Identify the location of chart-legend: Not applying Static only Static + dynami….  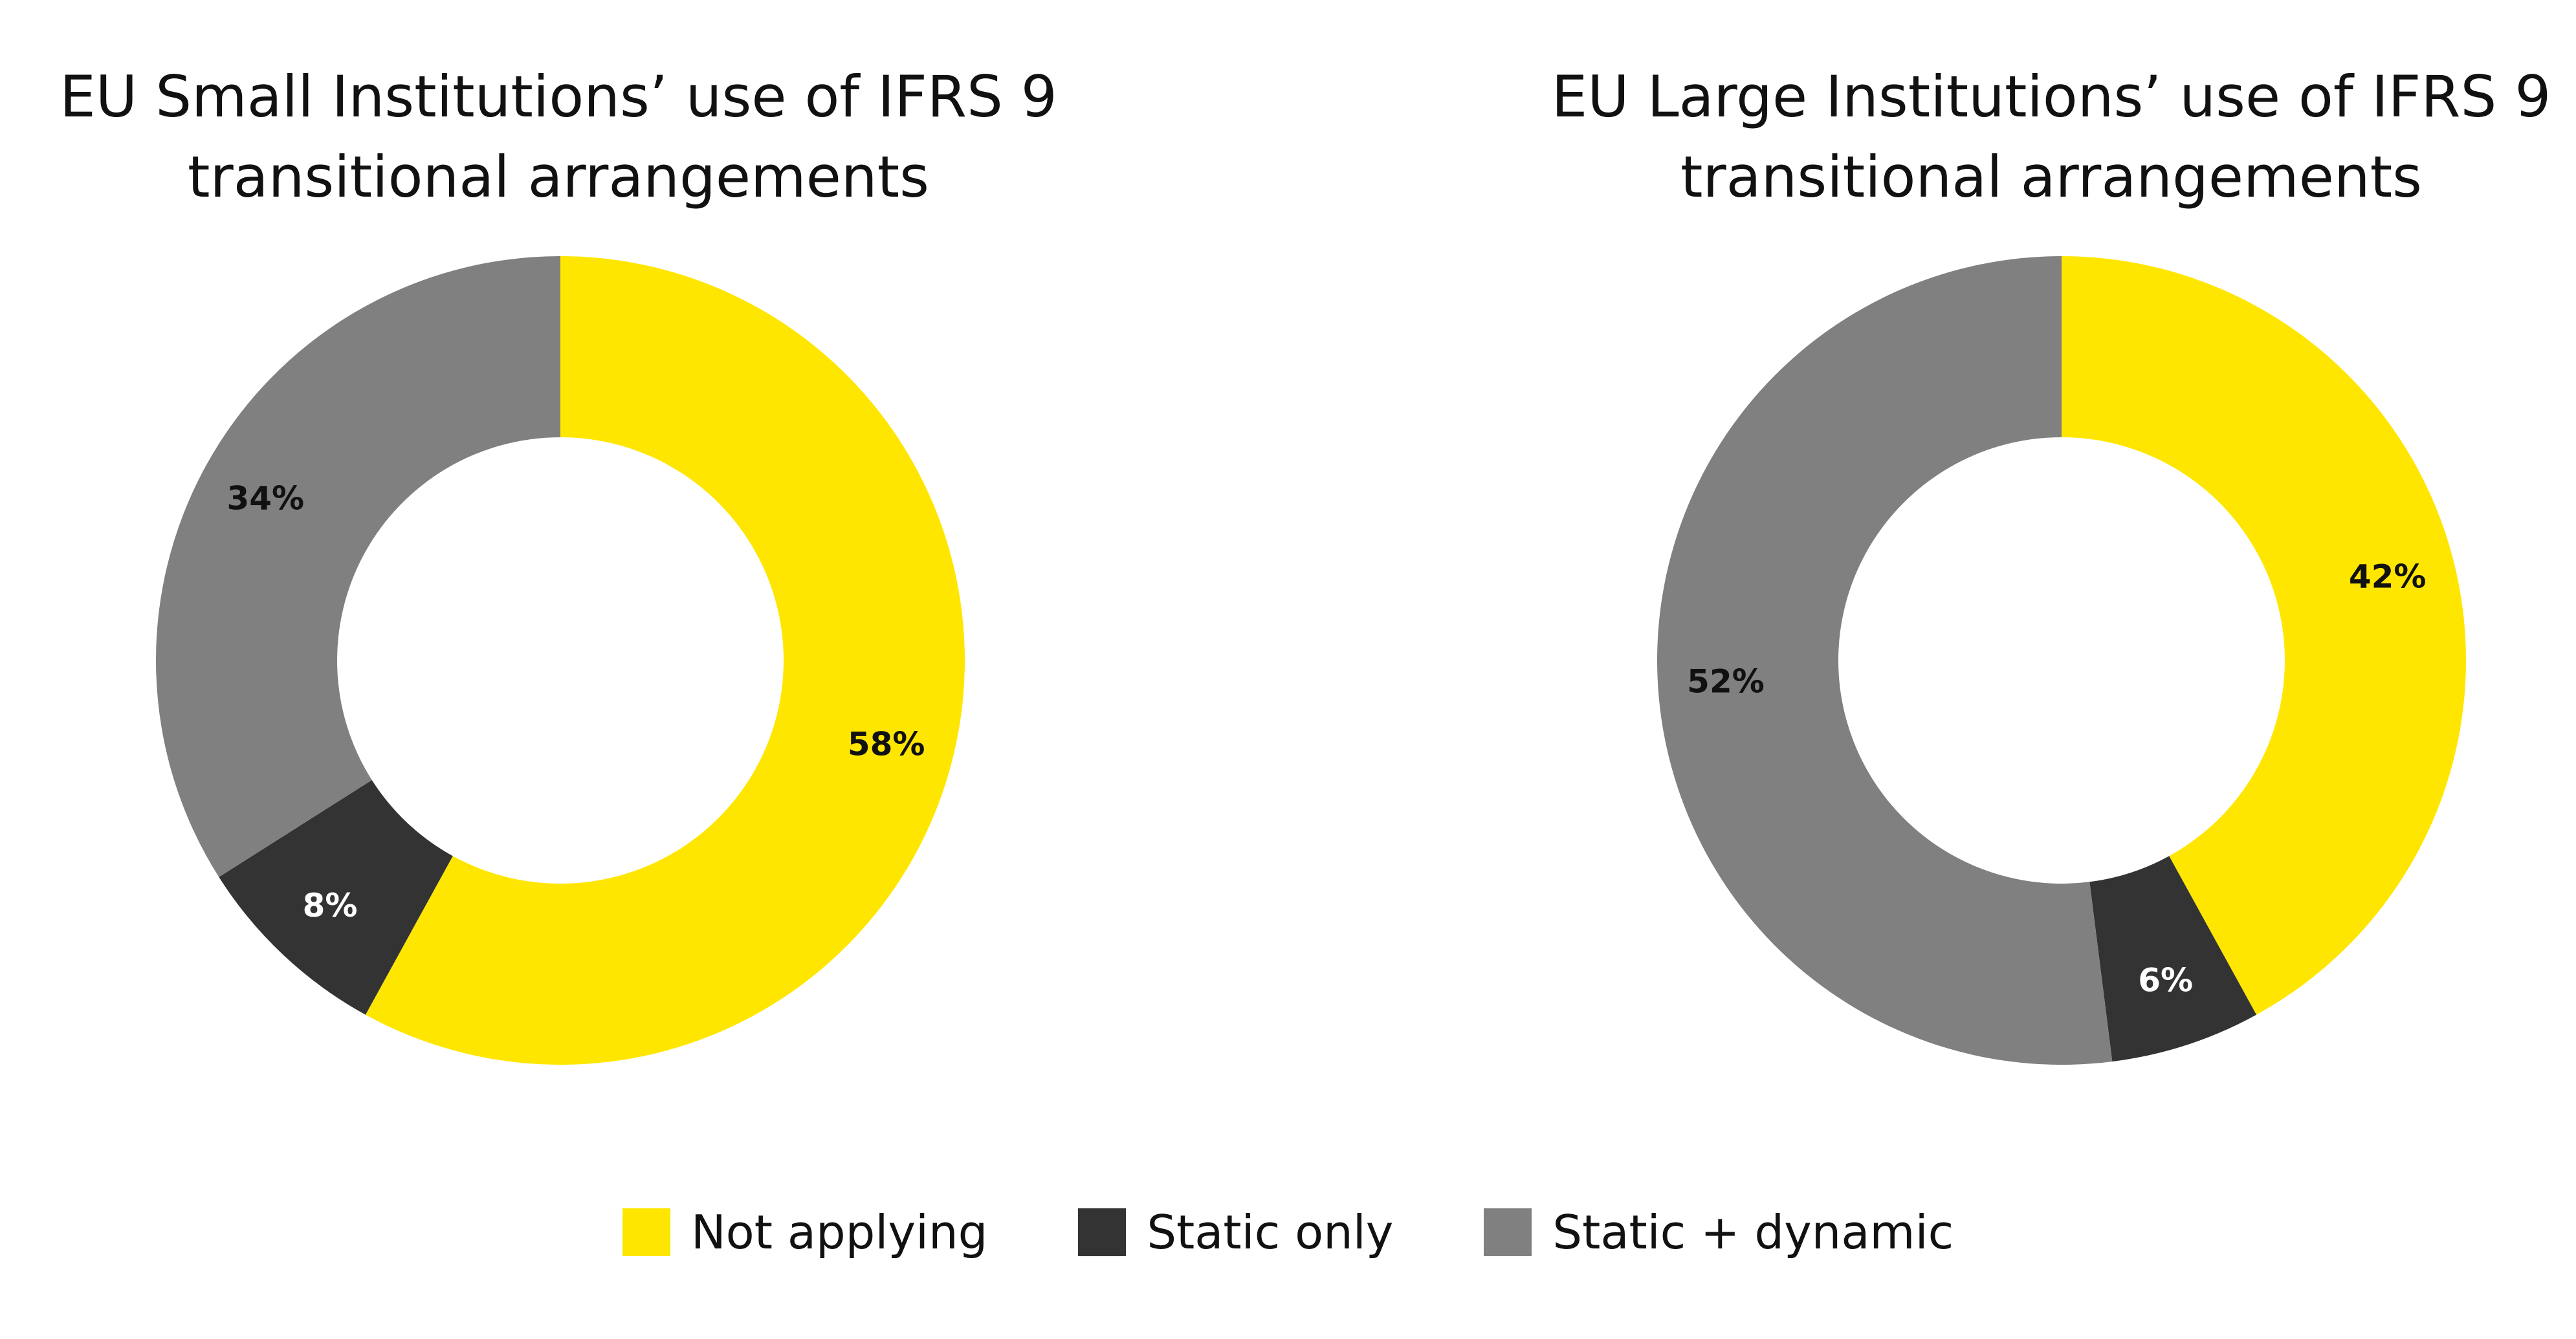
(1288, 1232).